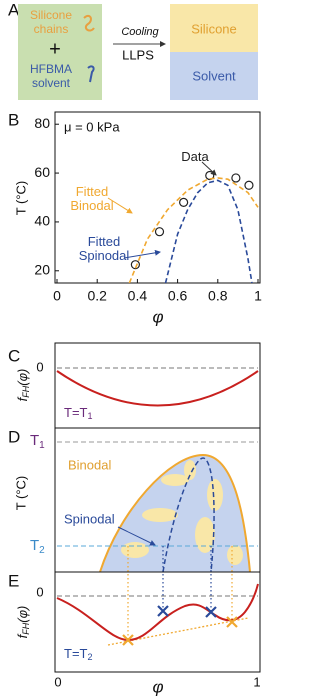  What do you see at coordinates (178, 296) in the screenshot?
I see `x-tick-label: 0.6` at bounding box center [178, 296].